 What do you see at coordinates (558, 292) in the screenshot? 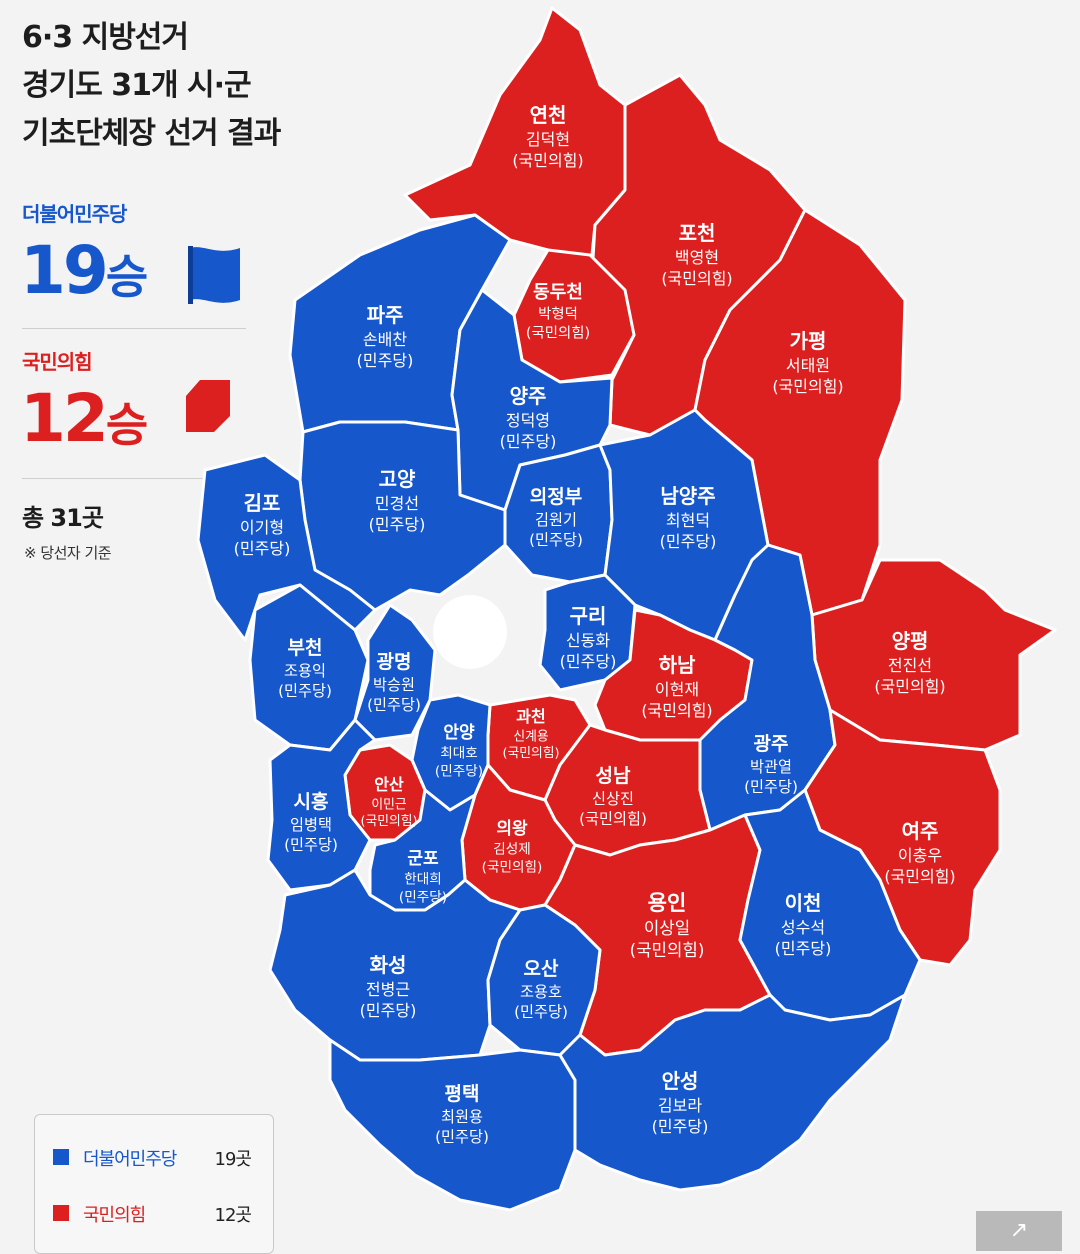
I see `region-name: 동두천` at bounding box center [558, 292].